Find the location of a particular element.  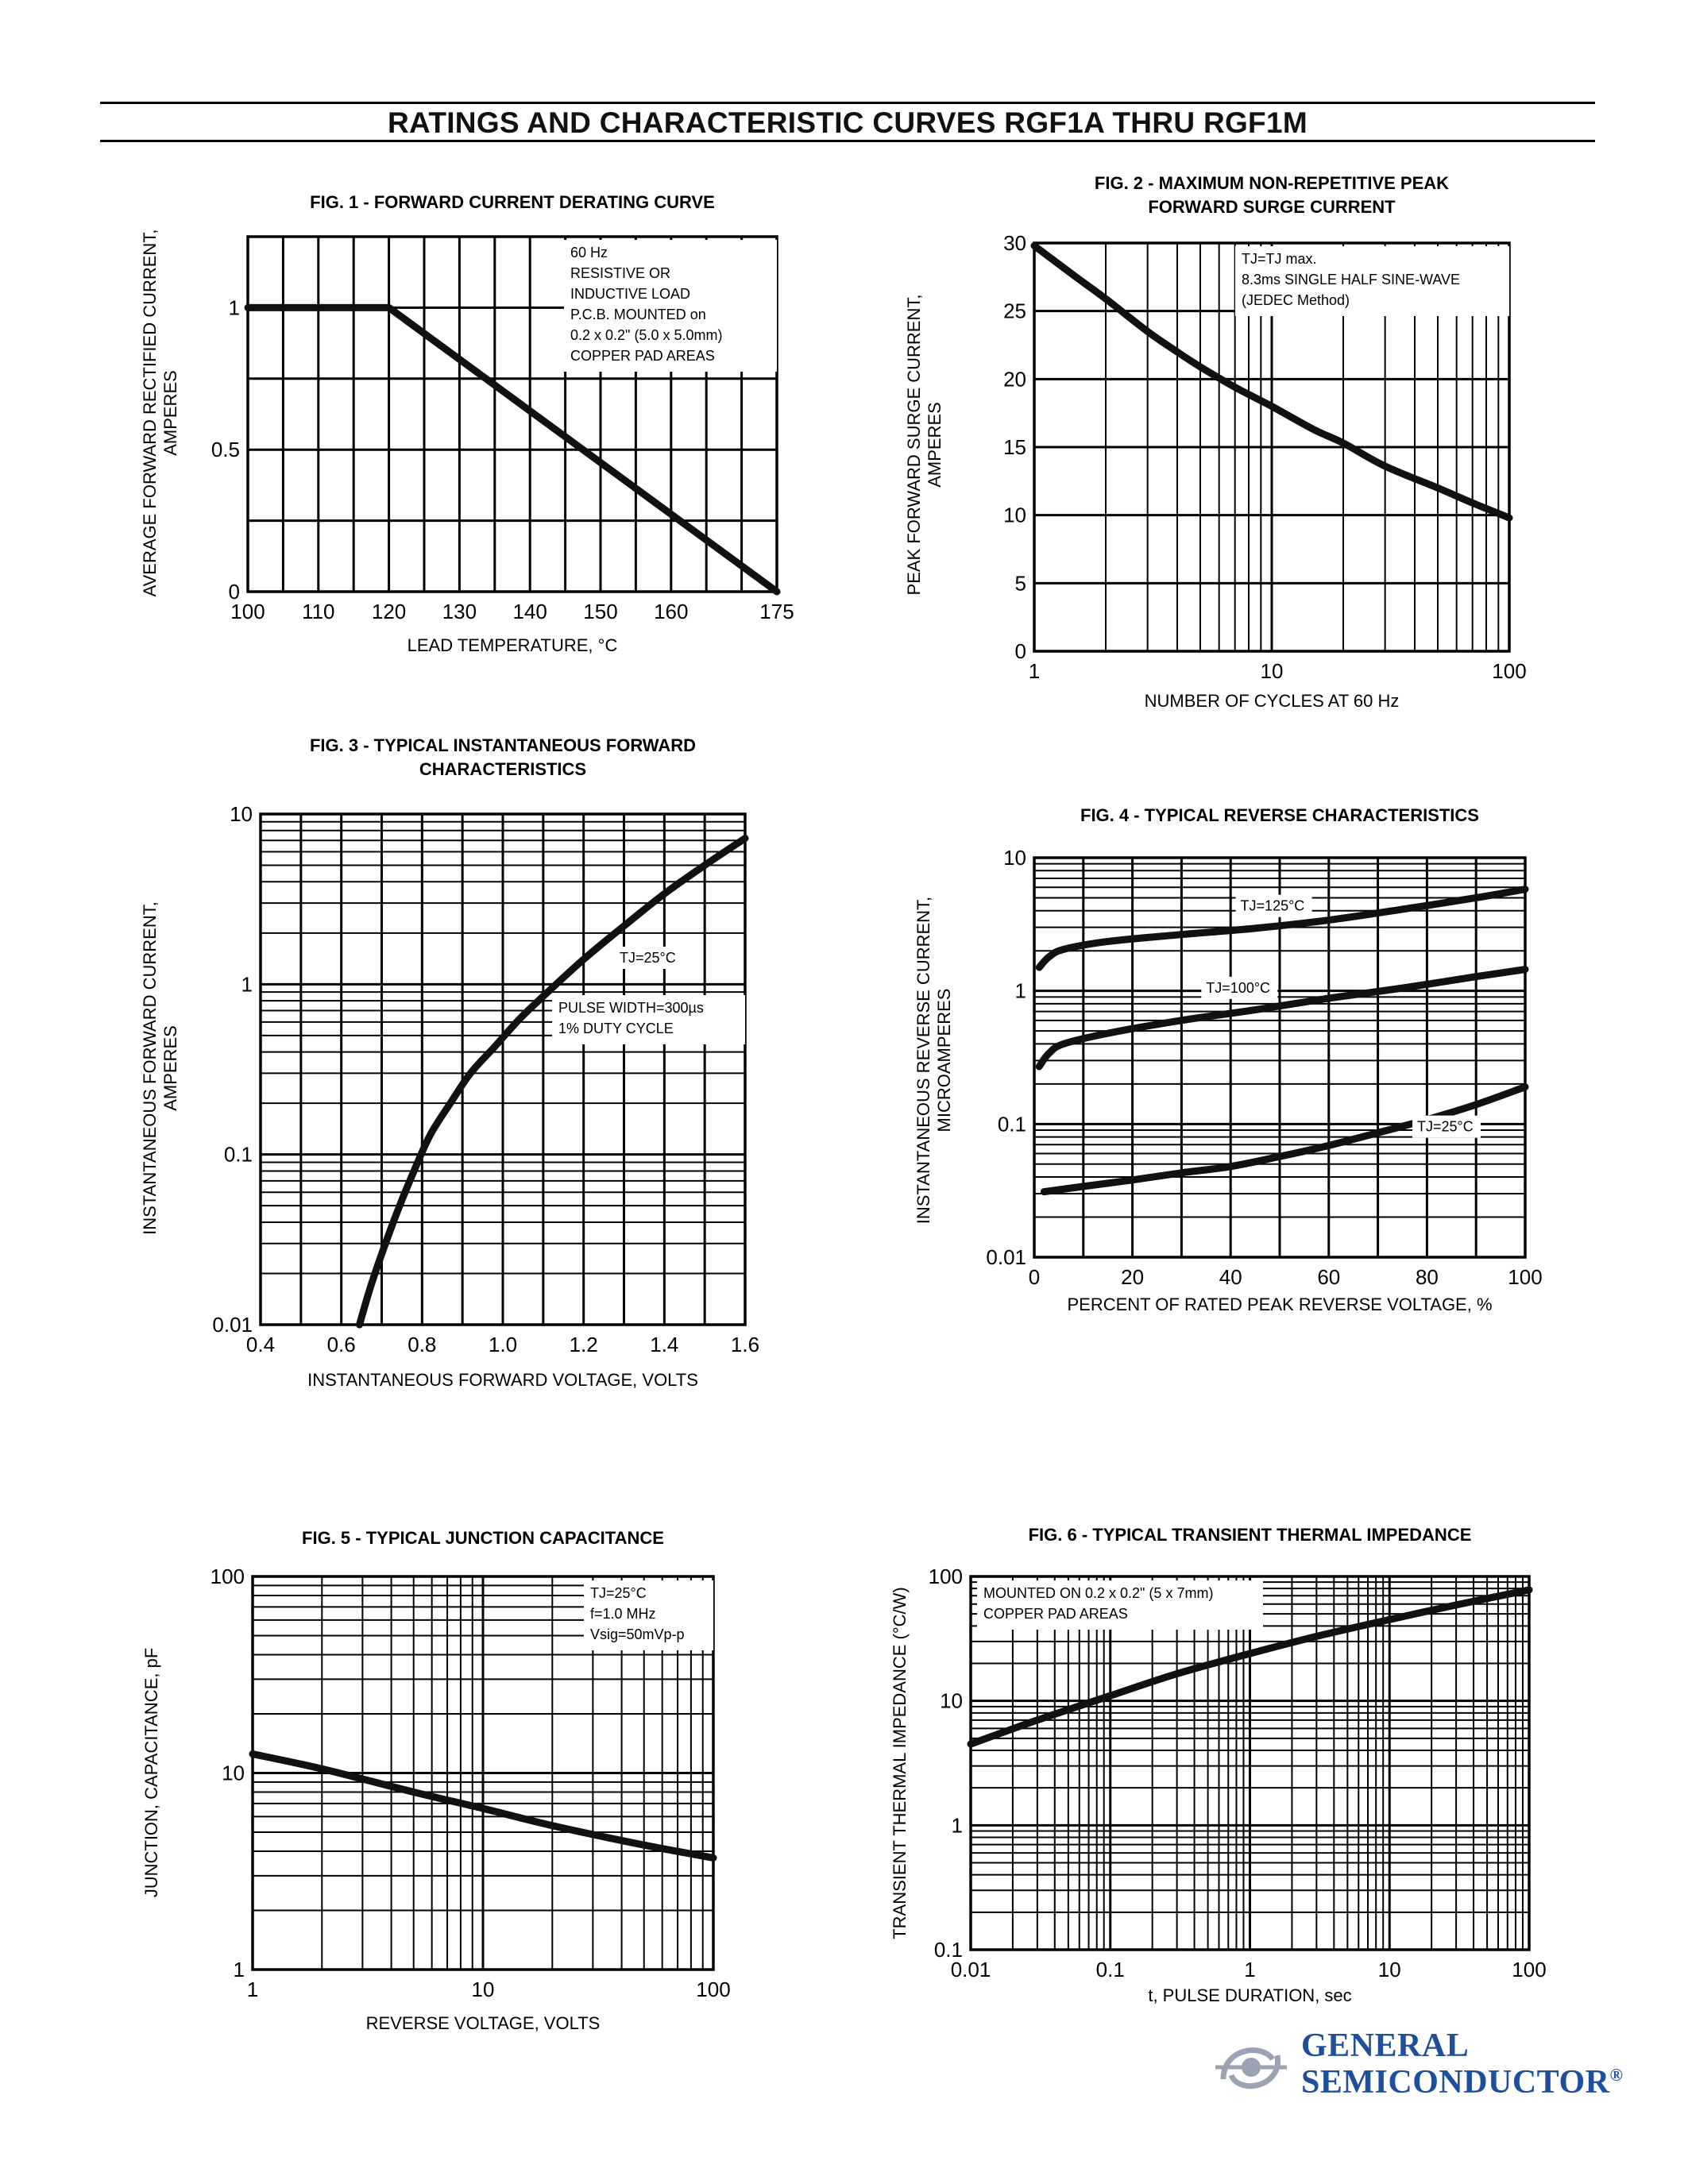

fig3-tj-label: TJ=25°C is located at coordinates (648, 958).